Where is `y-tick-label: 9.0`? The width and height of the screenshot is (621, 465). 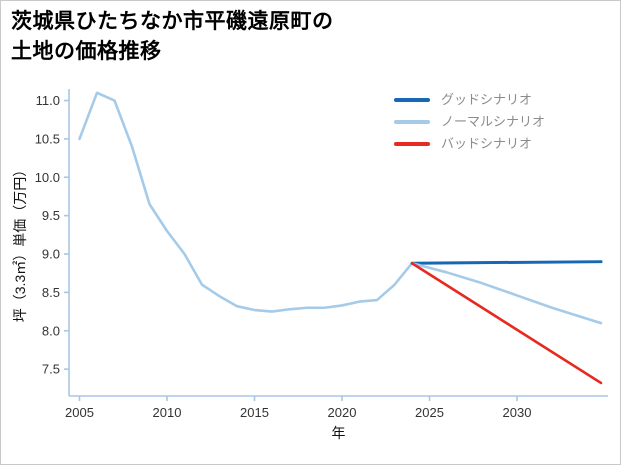
y-tick-label: 9.0 is located at coordinates (51, 254).